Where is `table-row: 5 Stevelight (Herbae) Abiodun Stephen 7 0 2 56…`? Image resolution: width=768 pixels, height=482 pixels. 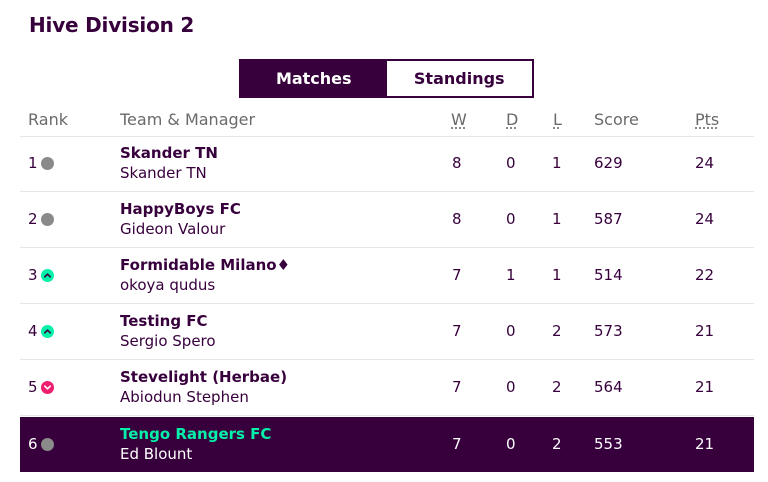 table-row: 5 Stevelight (Herbae) Abiodun Stephen 7 0 2 56… is located at coordinates (387, 388).